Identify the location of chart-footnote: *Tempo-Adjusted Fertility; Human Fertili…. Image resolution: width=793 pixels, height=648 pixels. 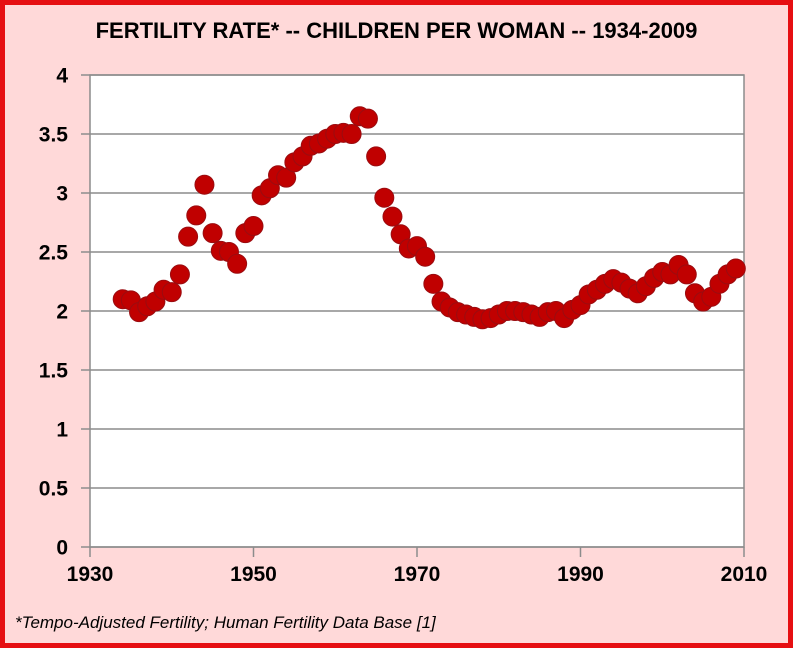
(225, 622).